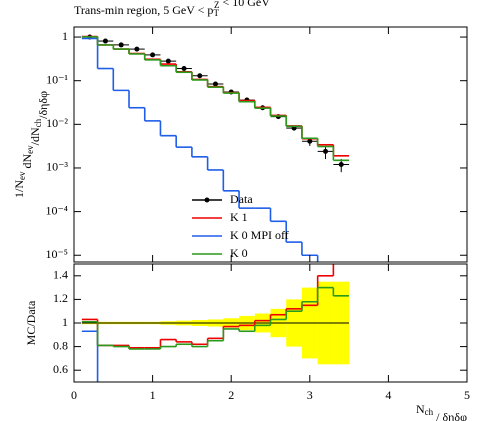 The image size is (482, 421). I want to click on y-tick-label: 10⁻⁴, so click(56, 210).